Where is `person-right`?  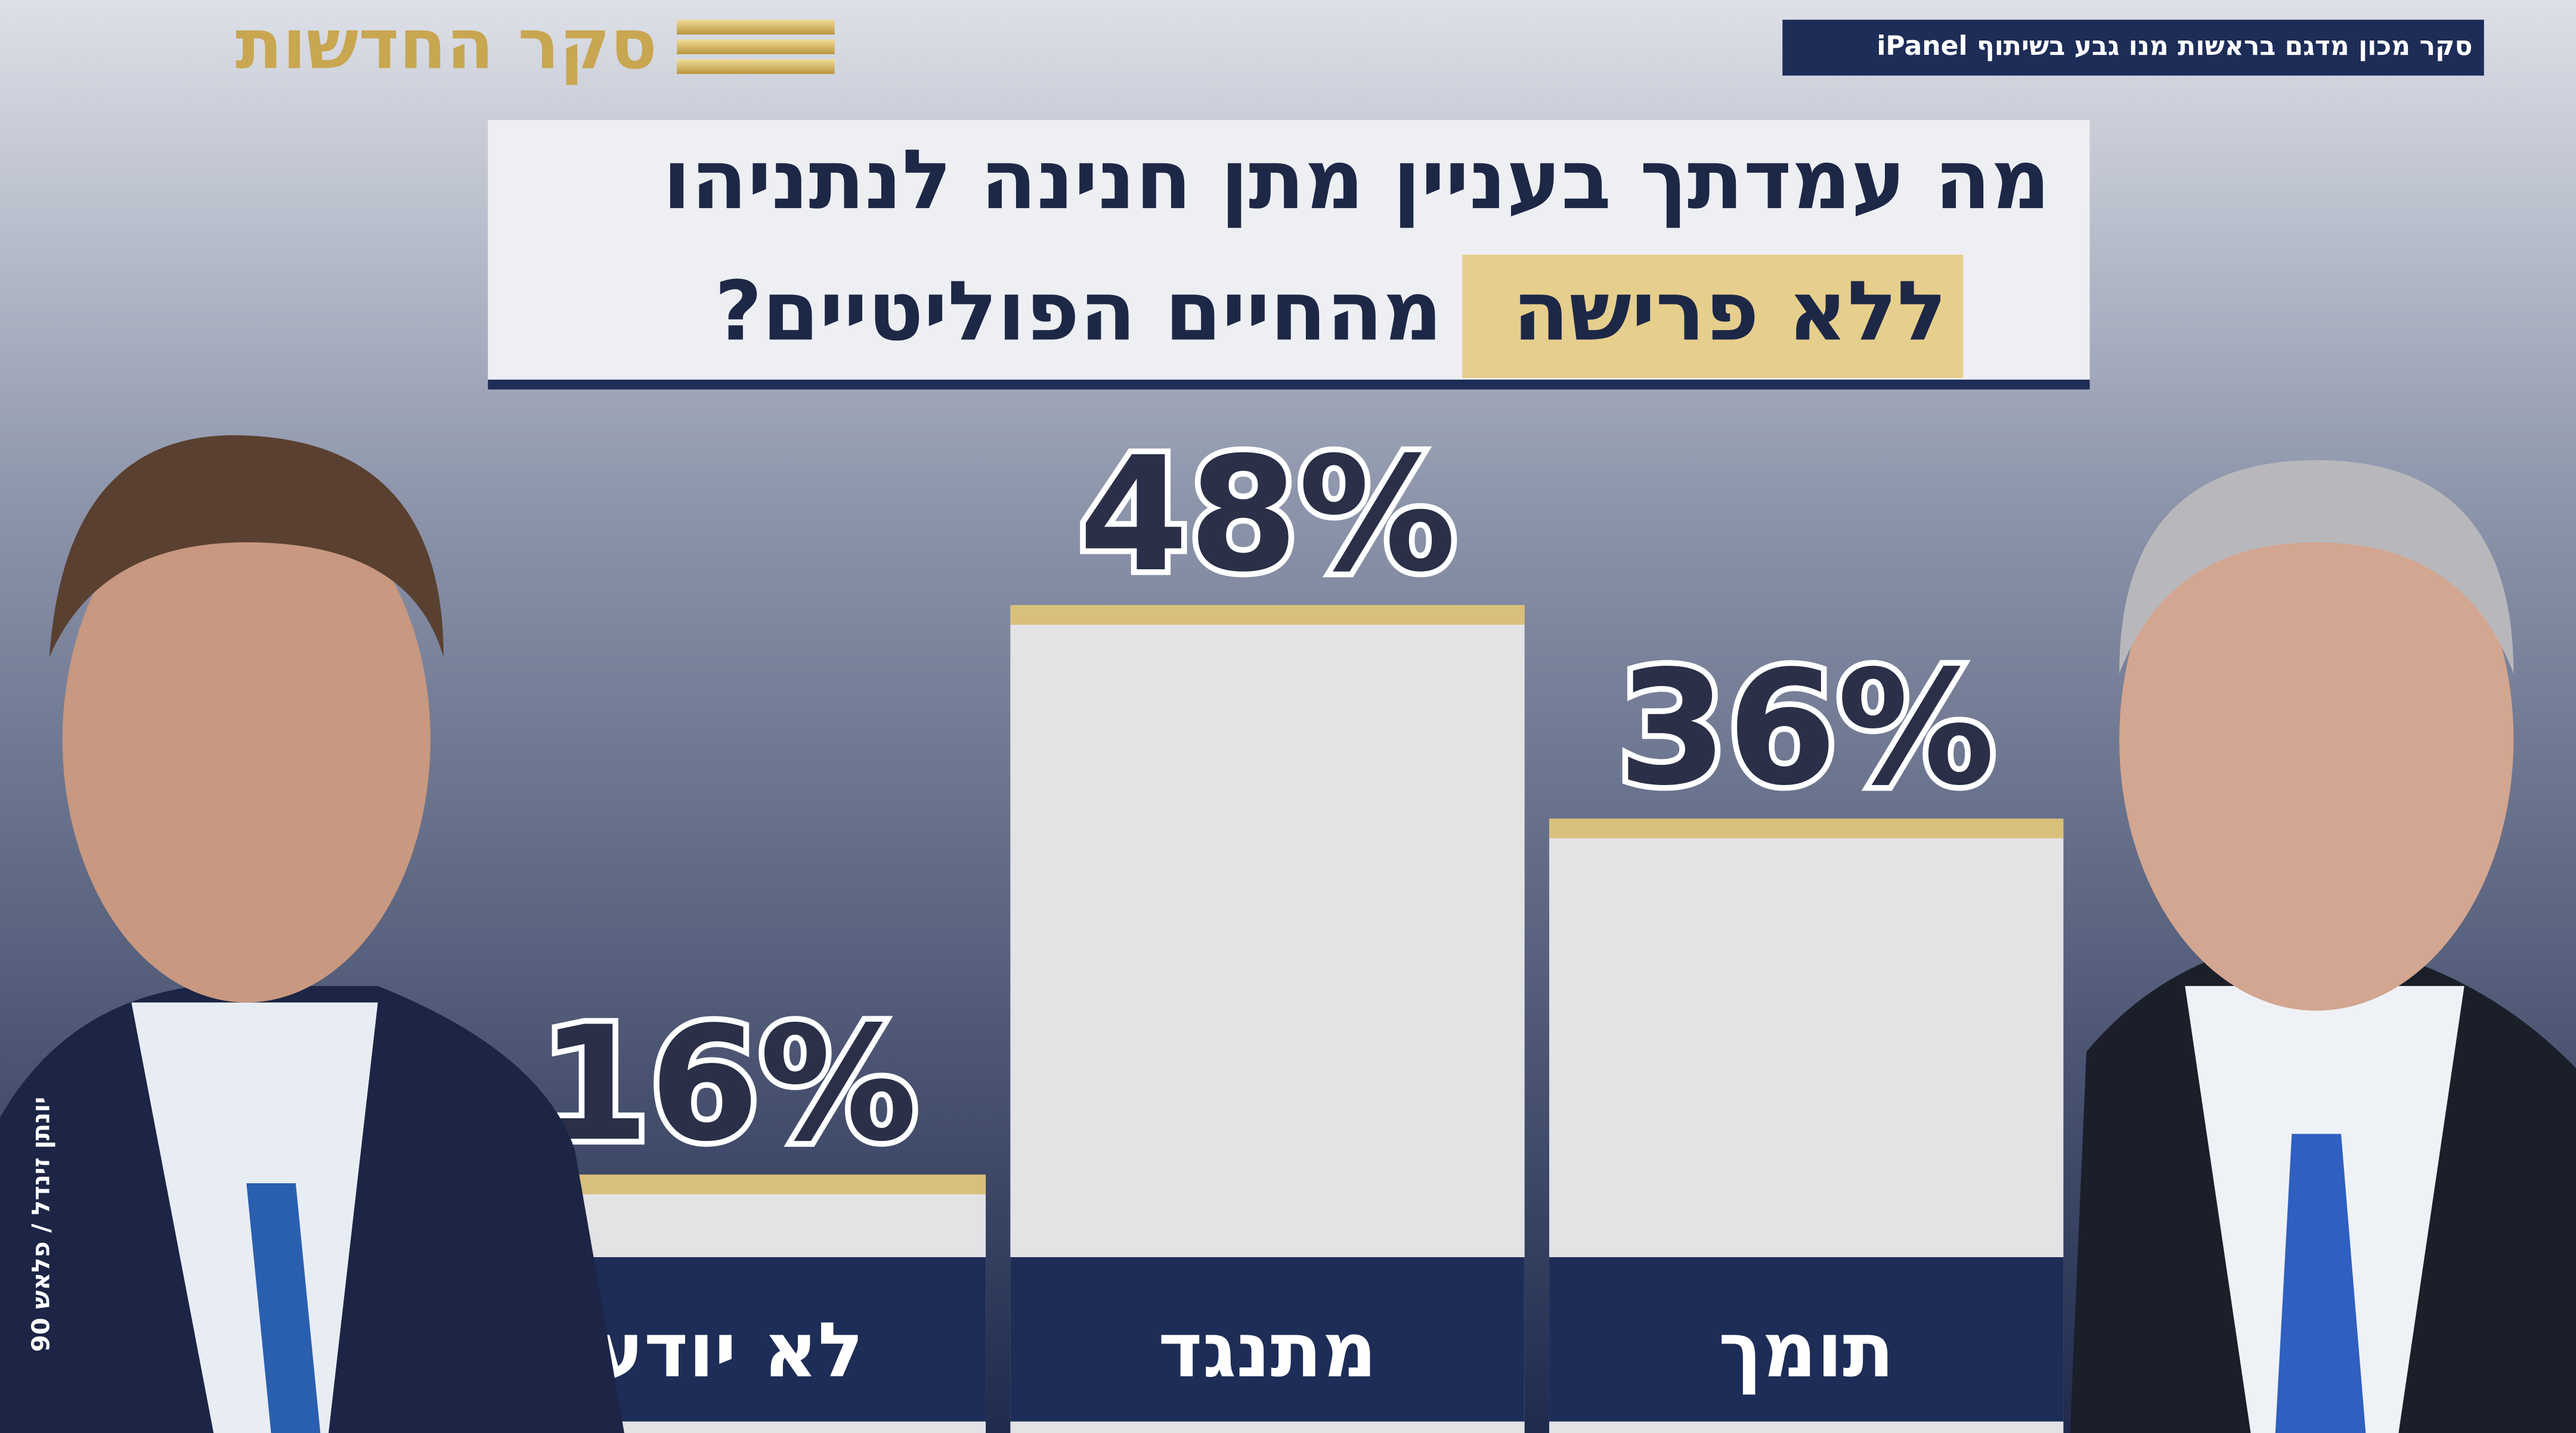 person-right is located at coordinates (2323, 947).